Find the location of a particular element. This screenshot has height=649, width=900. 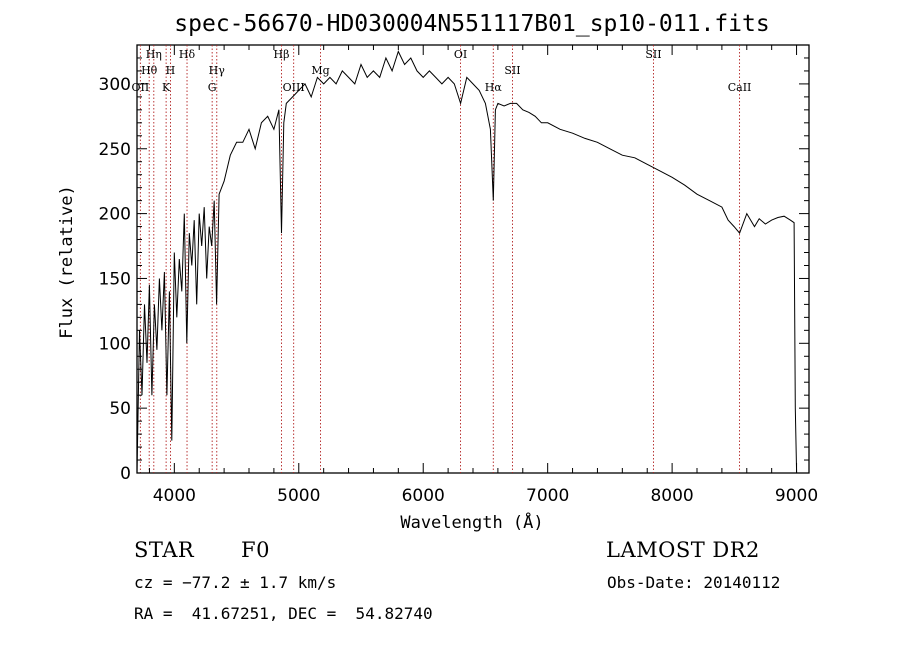

spectral-line-label: G is located at coordinates (212, 87).